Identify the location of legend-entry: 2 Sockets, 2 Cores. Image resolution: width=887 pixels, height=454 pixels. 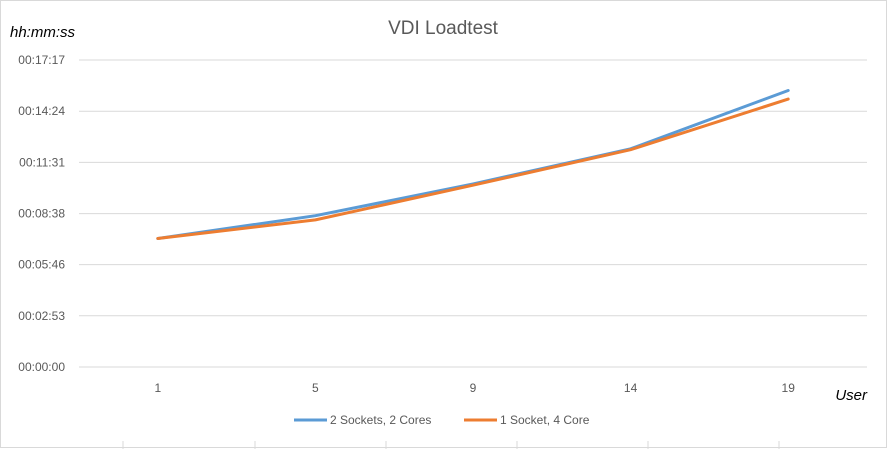
(380, 420).